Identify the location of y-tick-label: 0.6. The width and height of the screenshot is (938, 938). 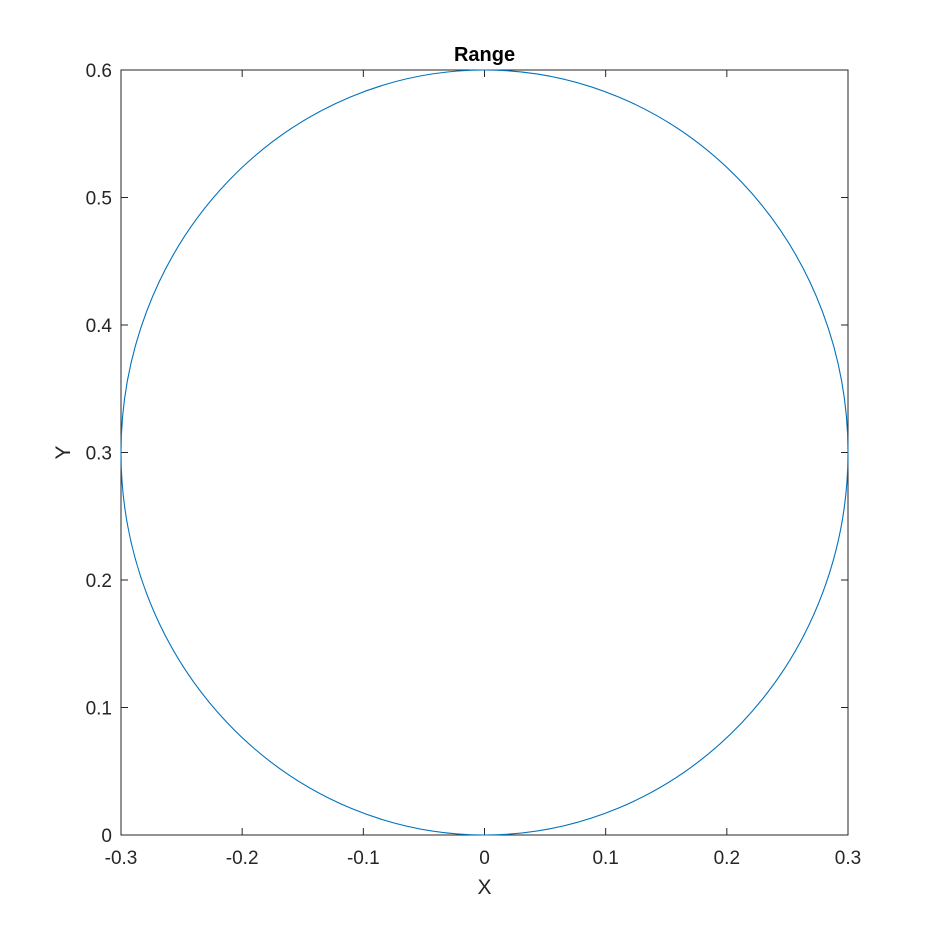
(99, 71).